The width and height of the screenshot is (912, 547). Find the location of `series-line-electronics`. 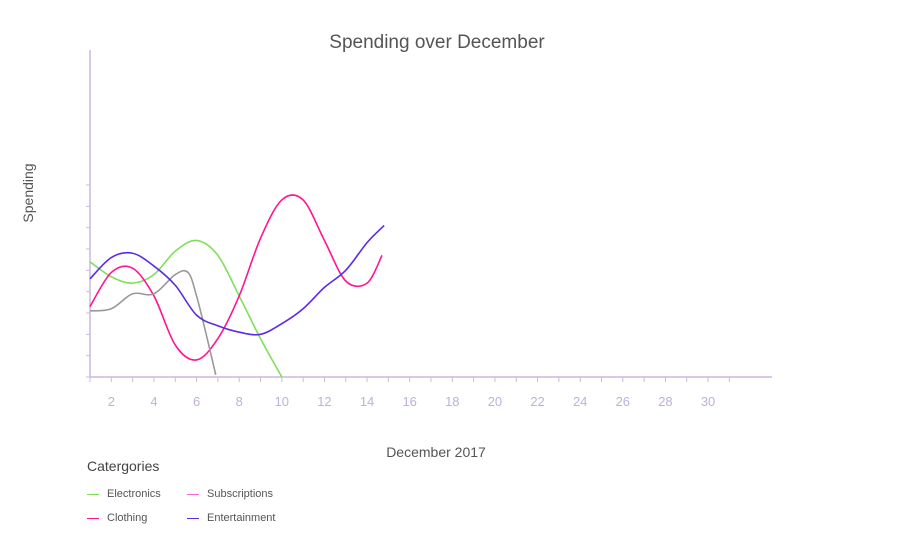

series-line-electronics is located at coordinates (186, 308).